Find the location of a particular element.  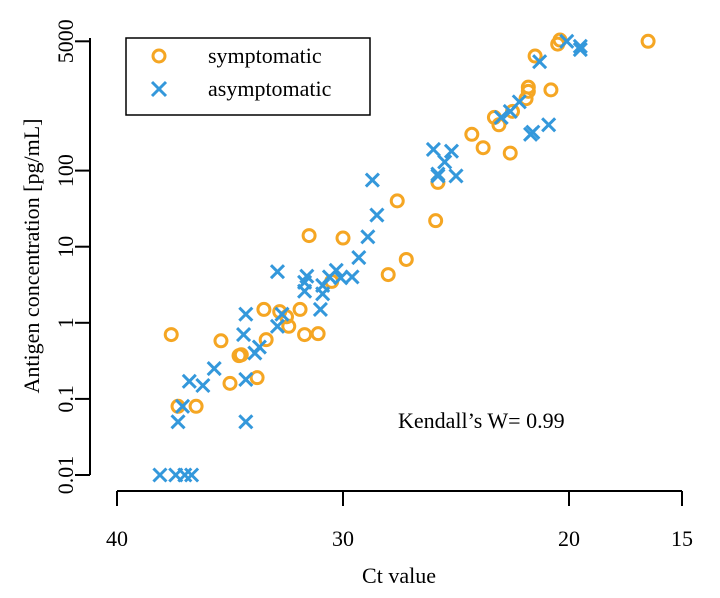

x-tick-label: 15 is located at coordinates (682, 538).